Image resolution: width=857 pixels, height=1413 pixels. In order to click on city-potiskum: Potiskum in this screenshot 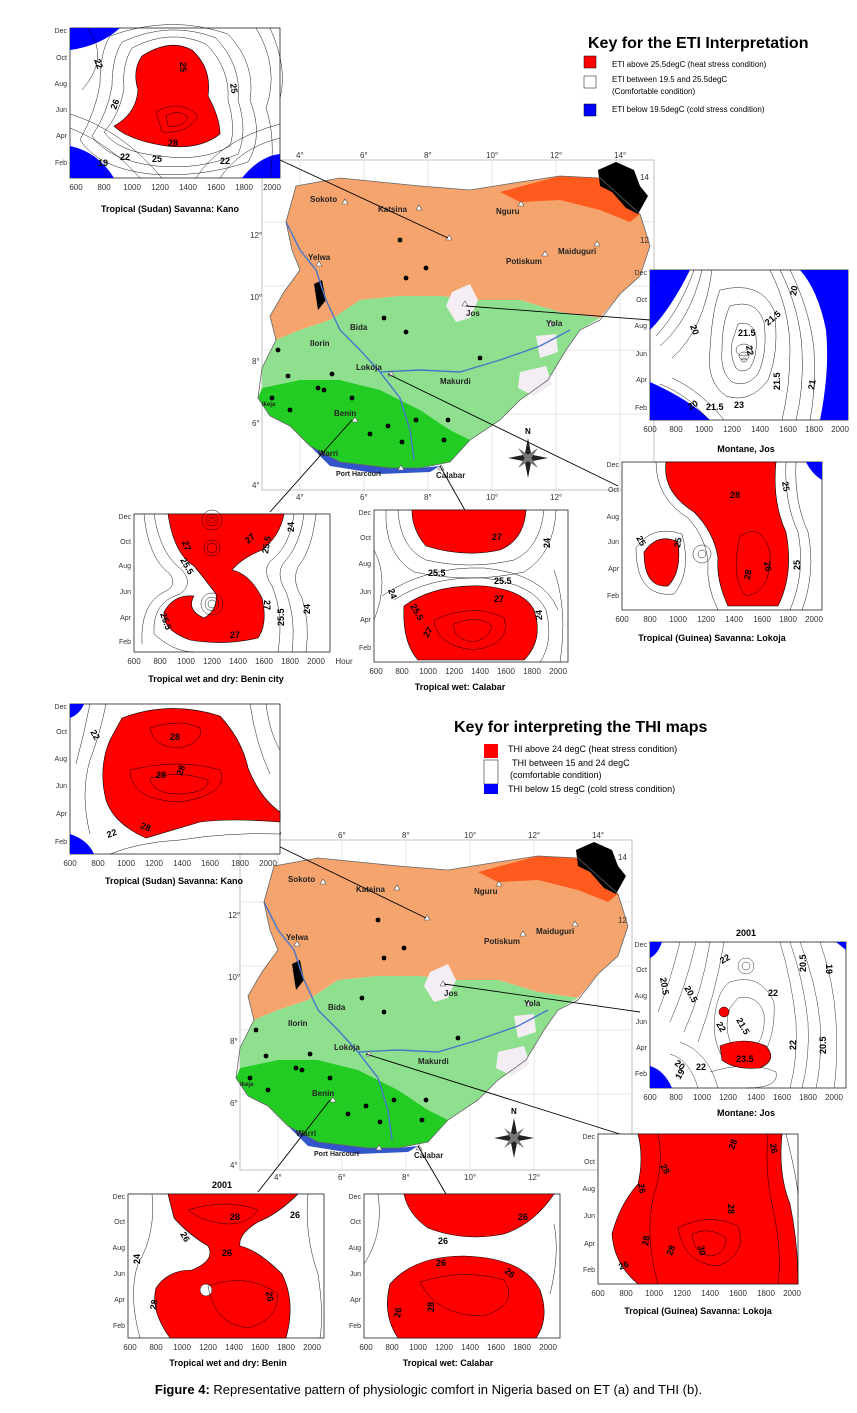, I will do `click(524, 261)`.